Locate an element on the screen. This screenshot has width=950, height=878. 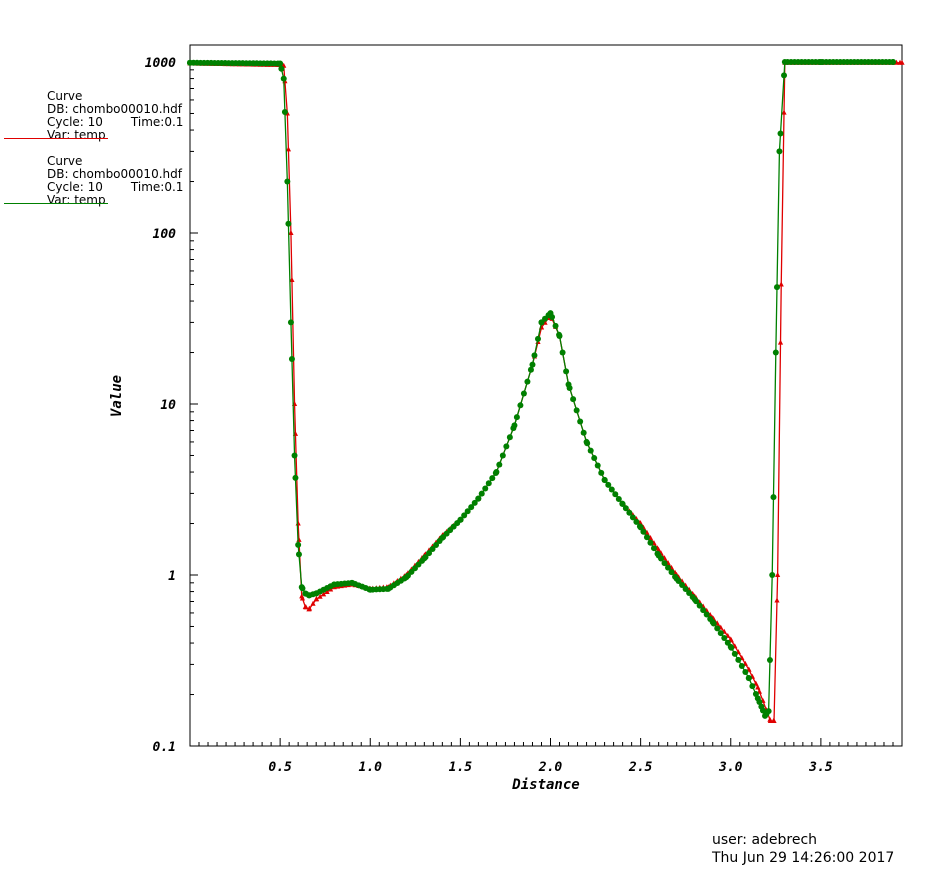
legend-swatch-green is located at coordinates (56, 203).